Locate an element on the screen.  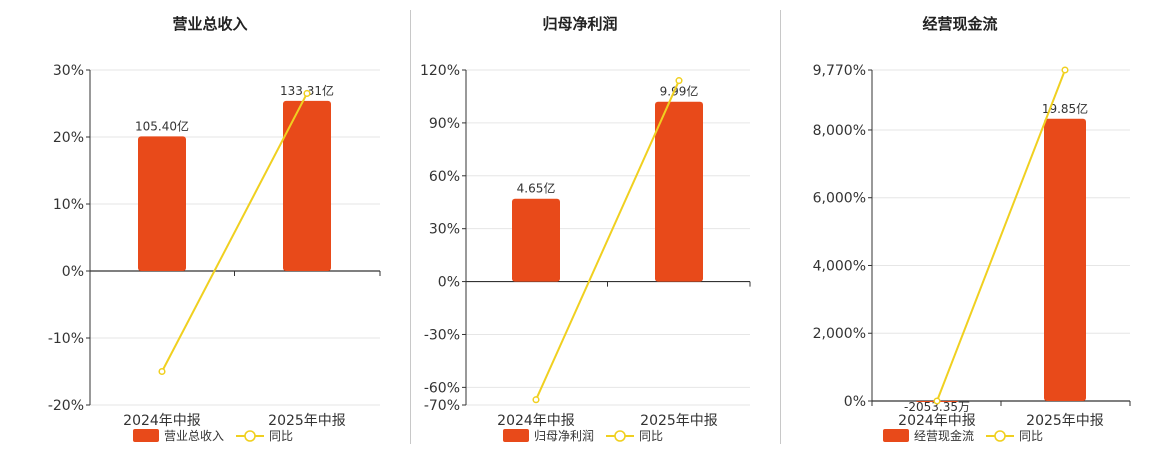
y-tick-label: 2,000% is located at coordinates (839, 334).